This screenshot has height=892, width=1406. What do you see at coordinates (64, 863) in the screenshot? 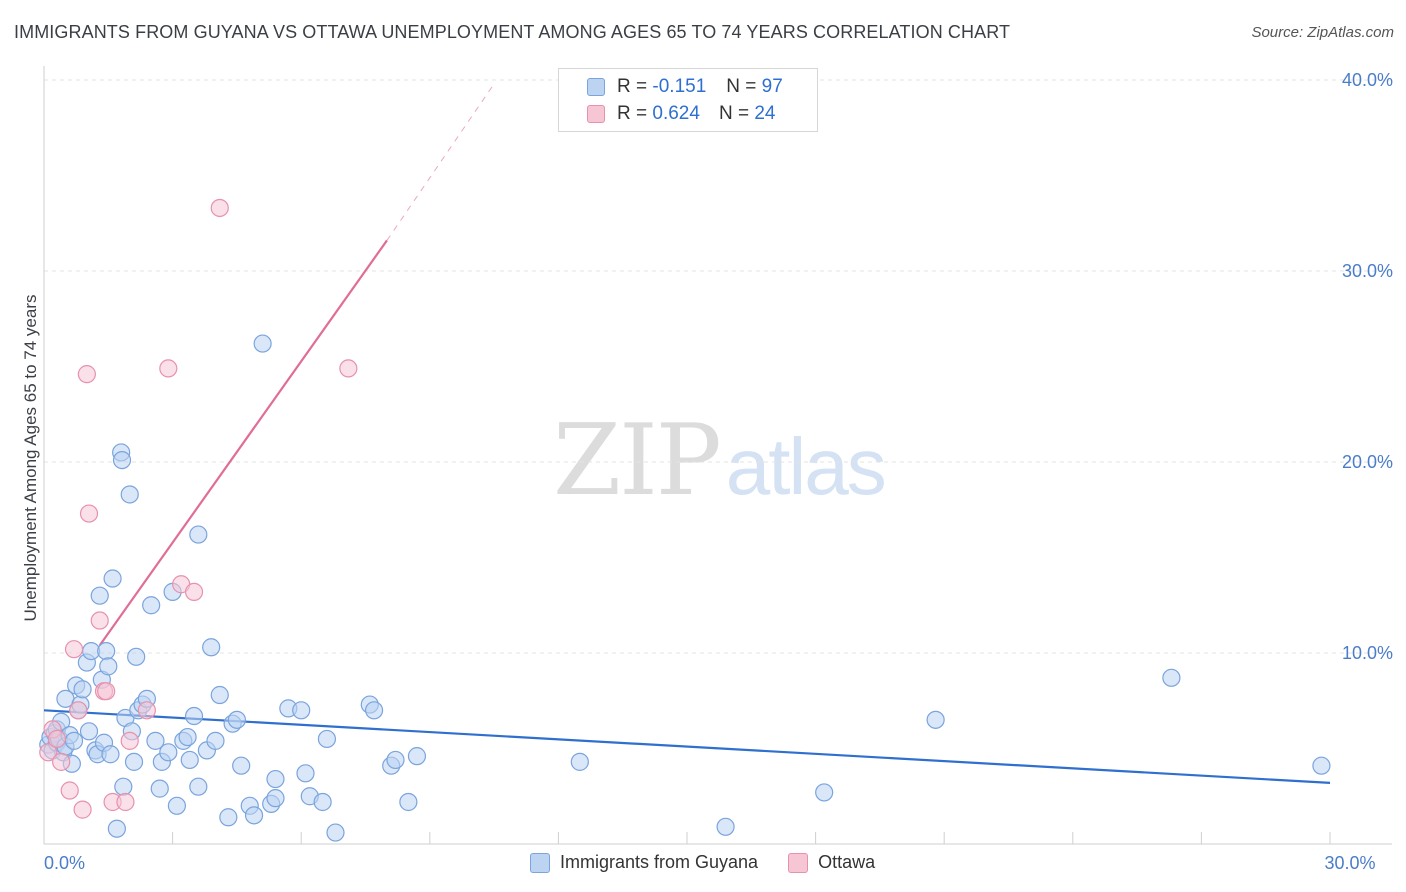
I see `x-tick-label: 0.0%` at bounding box center [64, 863].